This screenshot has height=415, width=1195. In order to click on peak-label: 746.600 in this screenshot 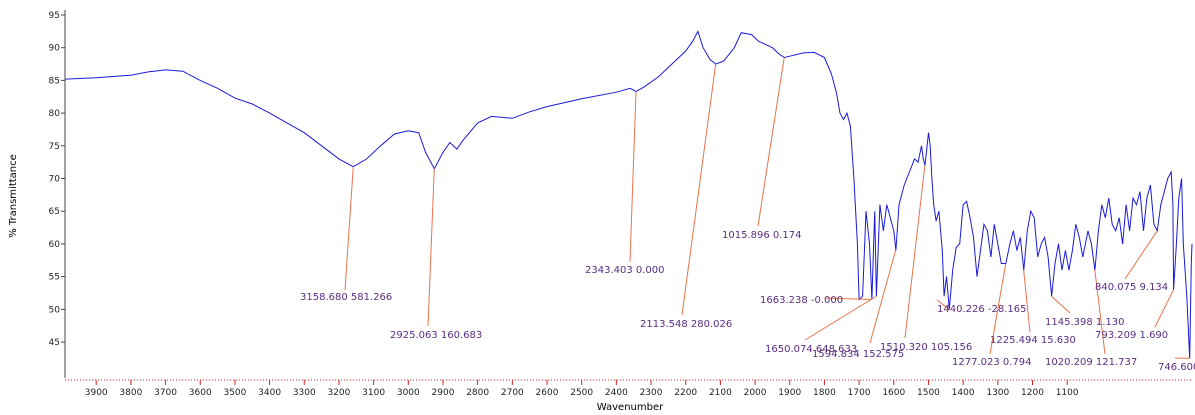, I will do `click(1176, 367)`.